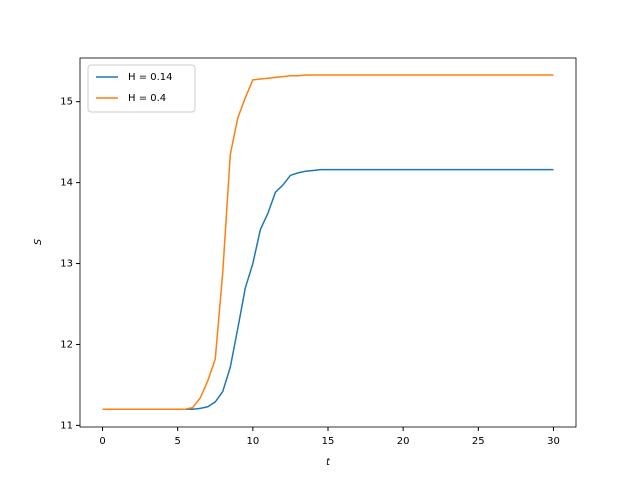 The image size is (640, 484). Describe the element at coordinates (178, 441) in the screenshot. I see `x-tick-label: 5` at that location.